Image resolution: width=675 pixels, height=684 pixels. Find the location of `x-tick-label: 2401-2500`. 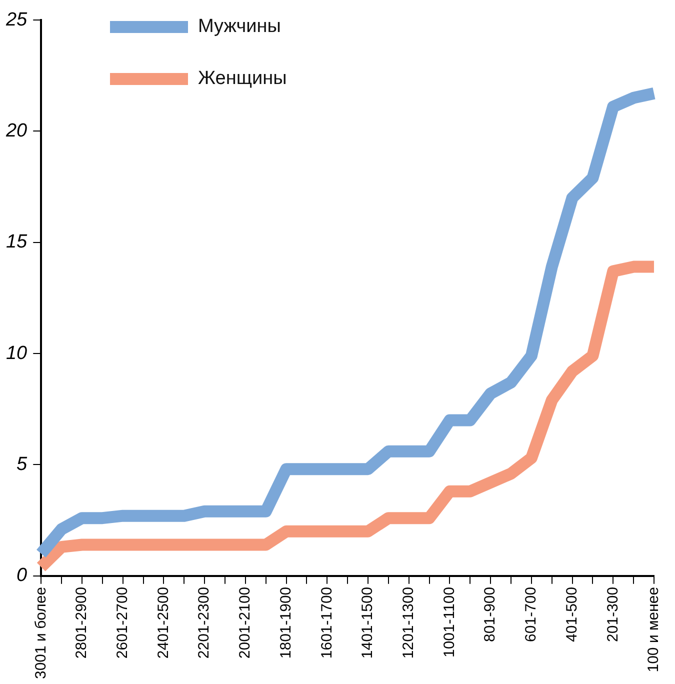

x-tick-label: 2401-2500 is located at coordinates (163, 622).